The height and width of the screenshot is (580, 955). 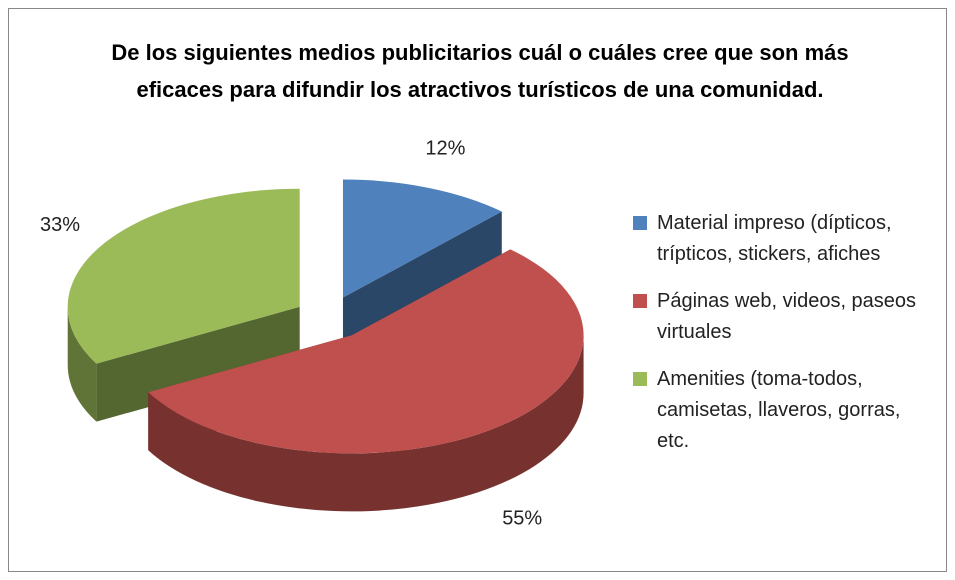 What do you see at coordinates (522, 519) in the screenshot?
I see `data-label: 55%` at bounding box center [522, 519].